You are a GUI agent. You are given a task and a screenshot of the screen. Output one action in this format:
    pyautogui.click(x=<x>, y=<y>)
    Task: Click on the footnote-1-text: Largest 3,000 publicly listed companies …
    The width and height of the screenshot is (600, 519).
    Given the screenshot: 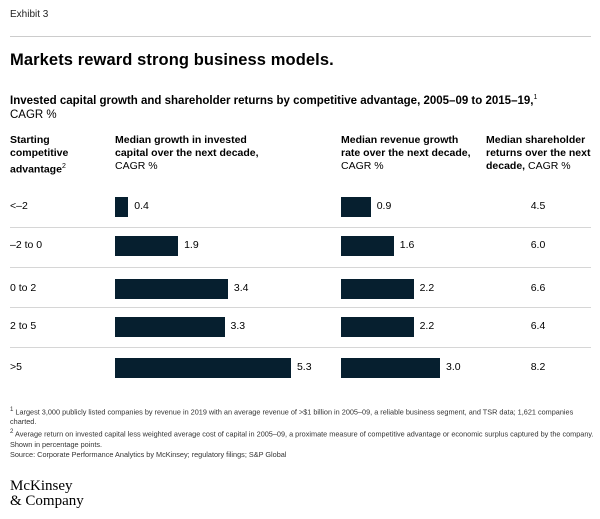 What is the action you would take?
    pyautogui.click(x=292, y=417)
    